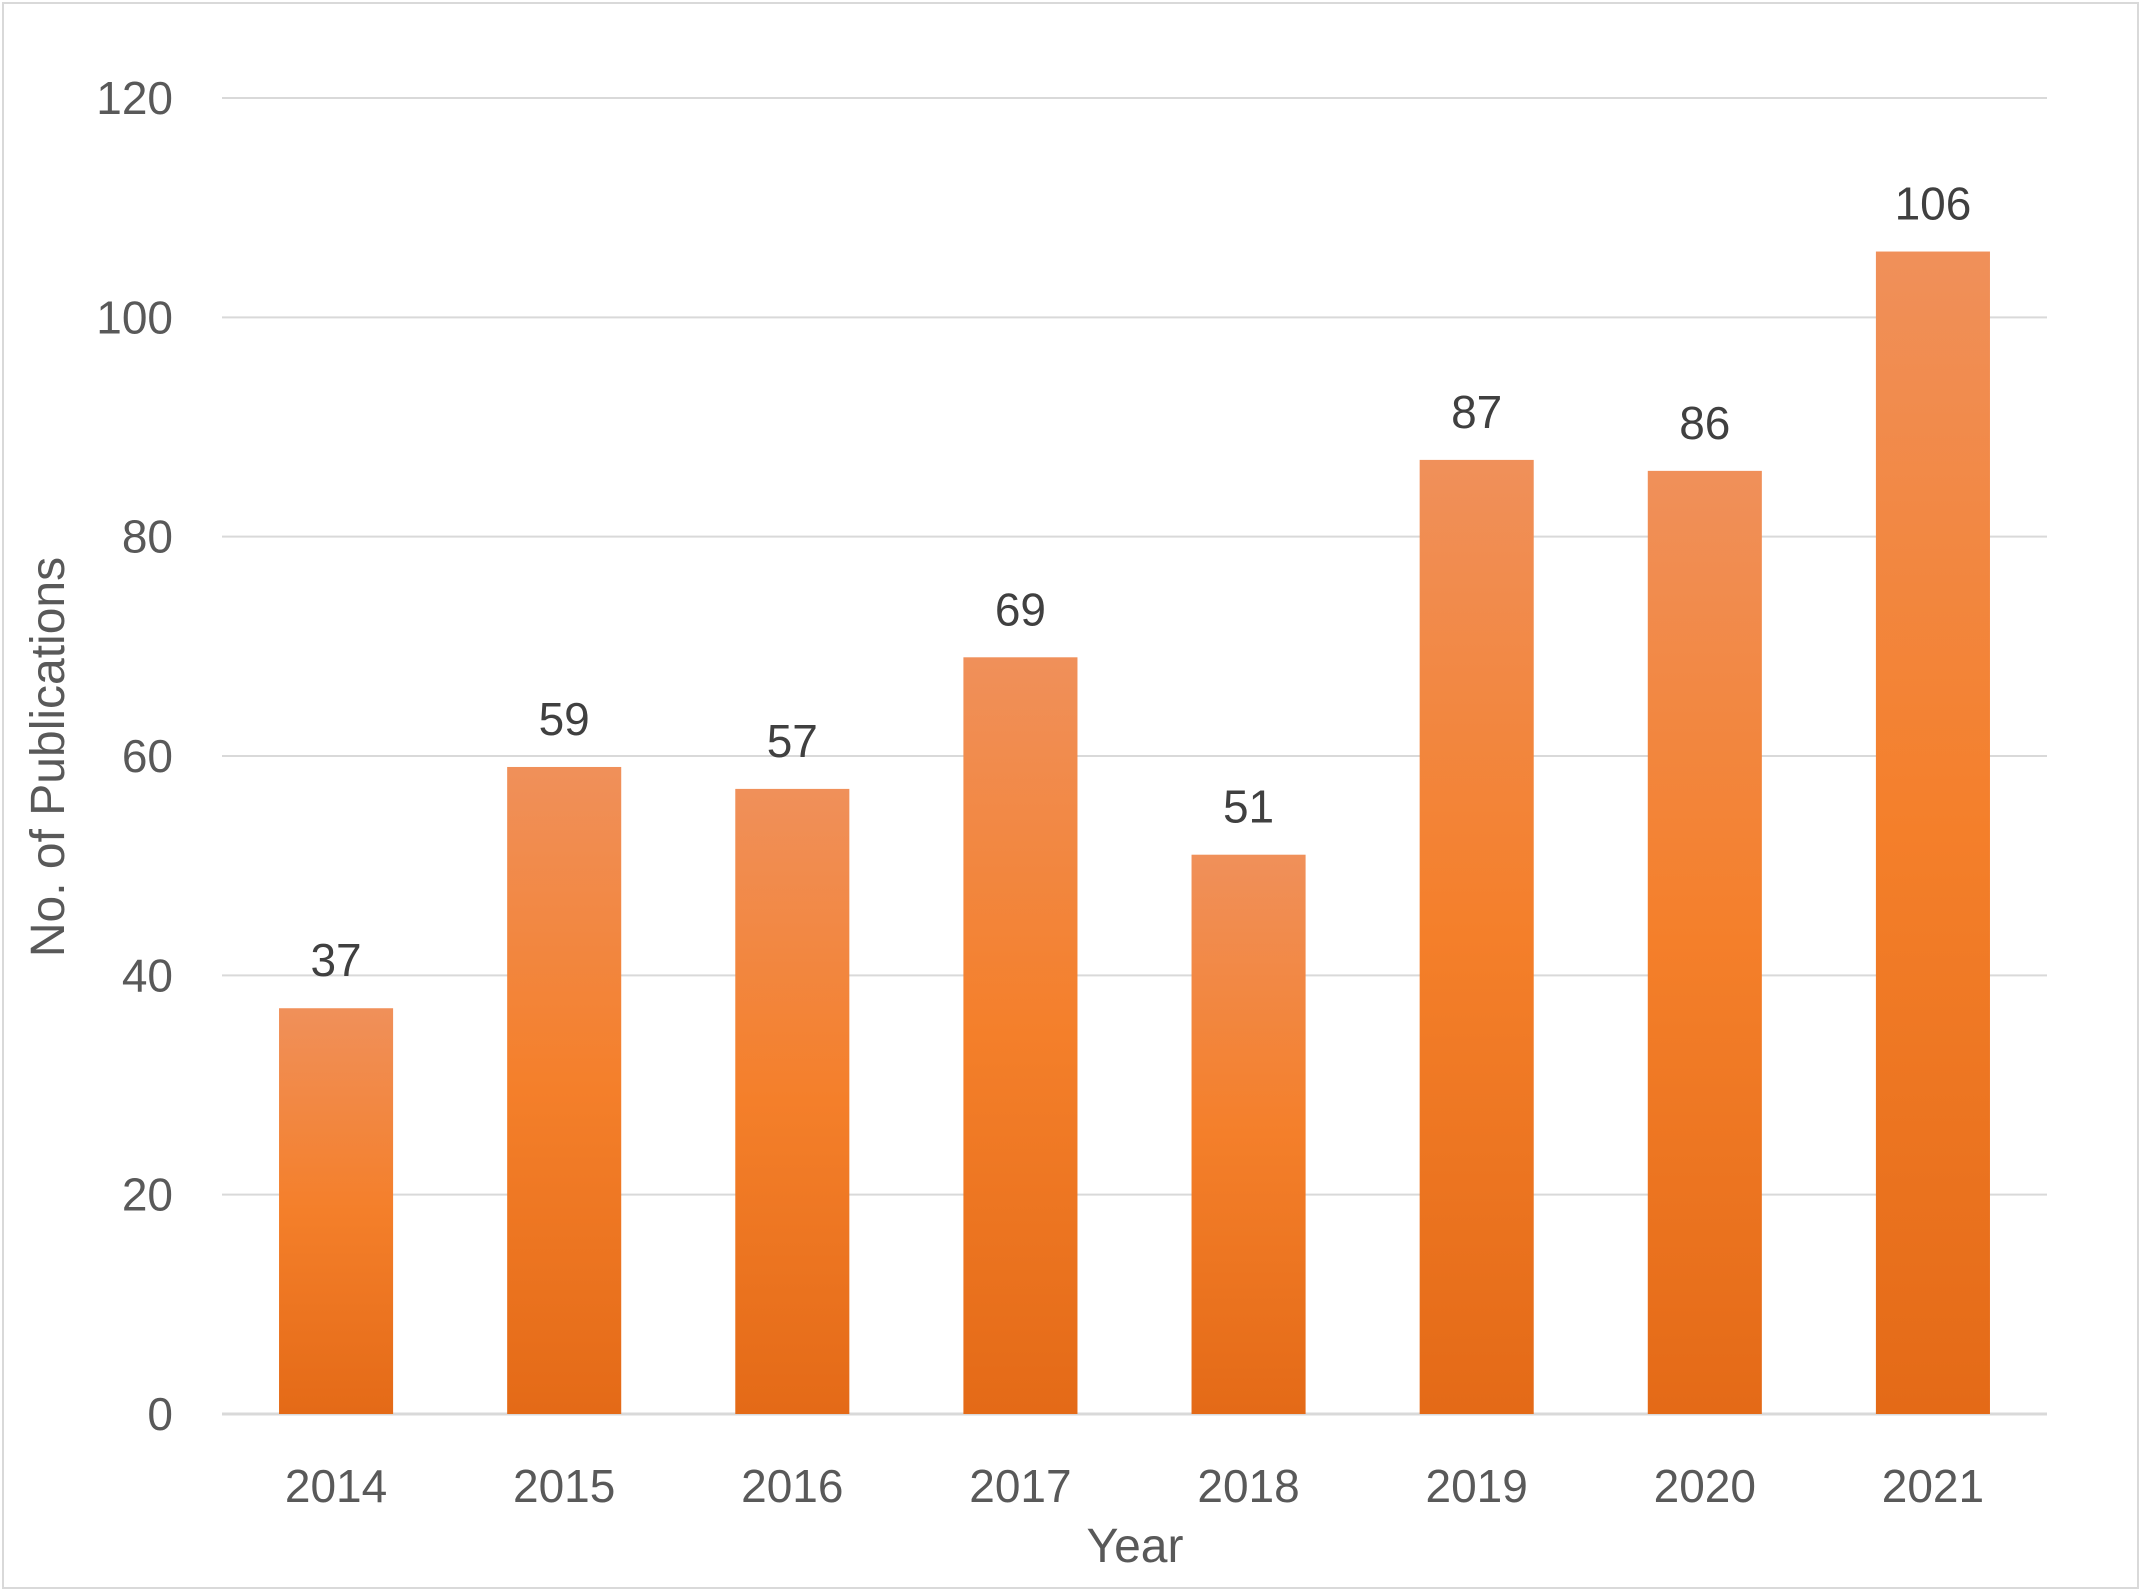  What do you see at coordinates (147, 537) in the screenshot?
I see `y-tick-label: 80` at bounding box center [147, 537].